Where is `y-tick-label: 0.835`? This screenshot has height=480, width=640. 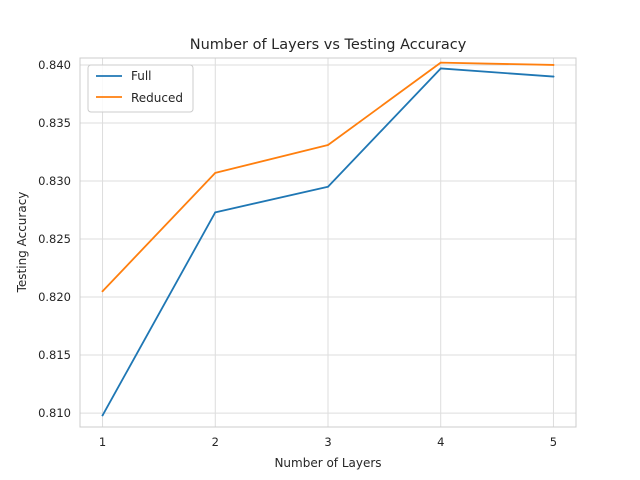 y-tick-label: 0.835 is located at coordinates (54, 123).